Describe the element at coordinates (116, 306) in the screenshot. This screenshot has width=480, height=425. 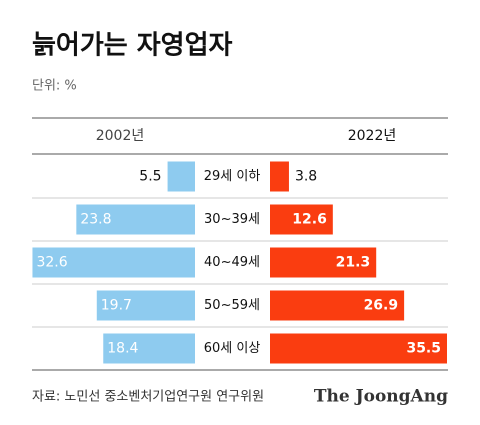
I see `value-label: 19.7` at that location.